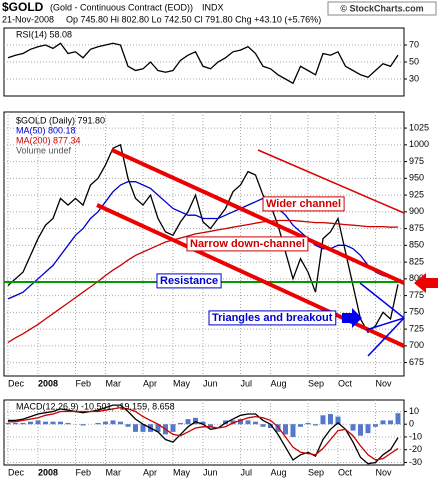 The width and height of the screenshot is (440, 481). I want to click on y-tick-label: 725, so click(416, 328).